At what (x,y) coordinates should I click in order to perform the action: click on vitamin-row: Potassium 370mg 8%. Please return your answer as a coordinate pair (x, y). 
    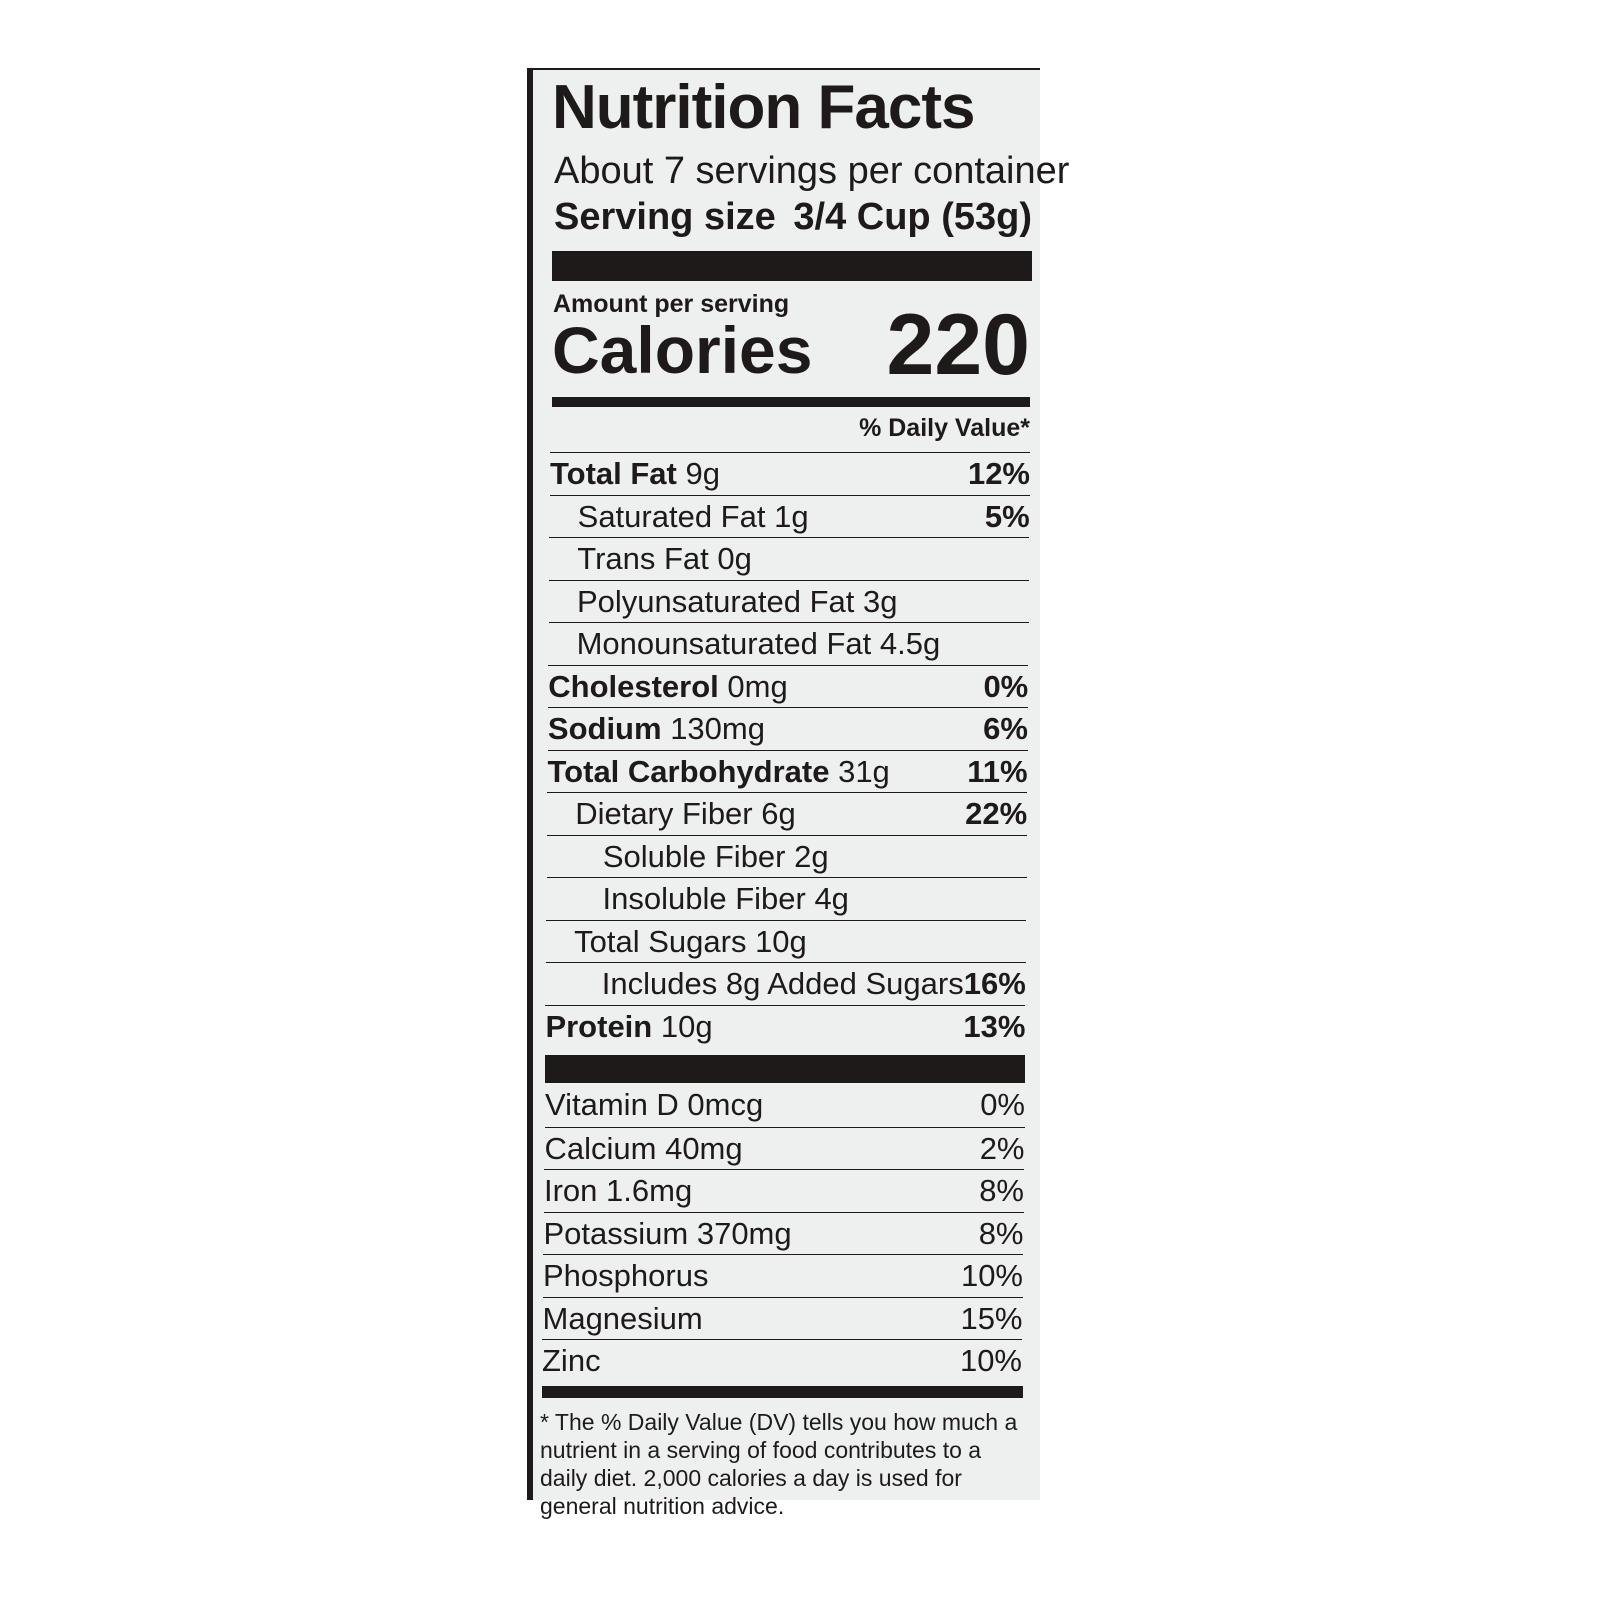
    Looking at the image, I should click on (783, 1233).